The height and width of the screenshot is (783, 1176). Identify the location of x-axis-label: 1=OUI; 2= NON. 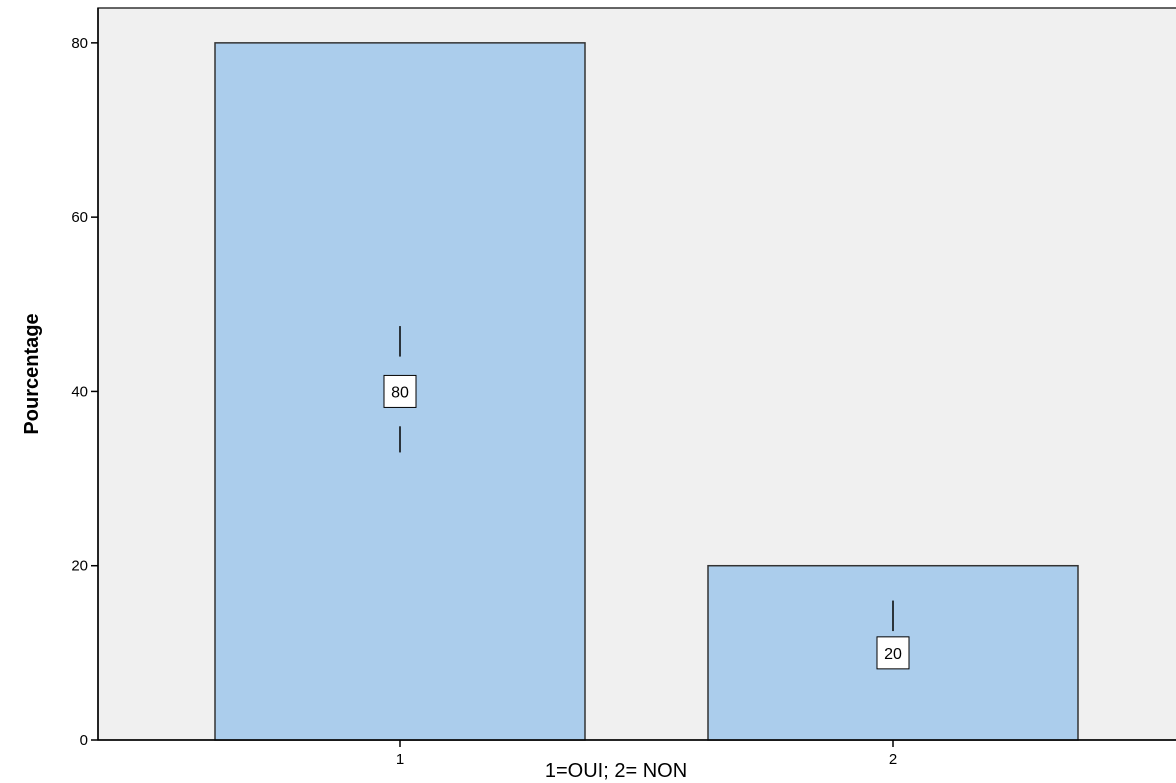
(616, 771).